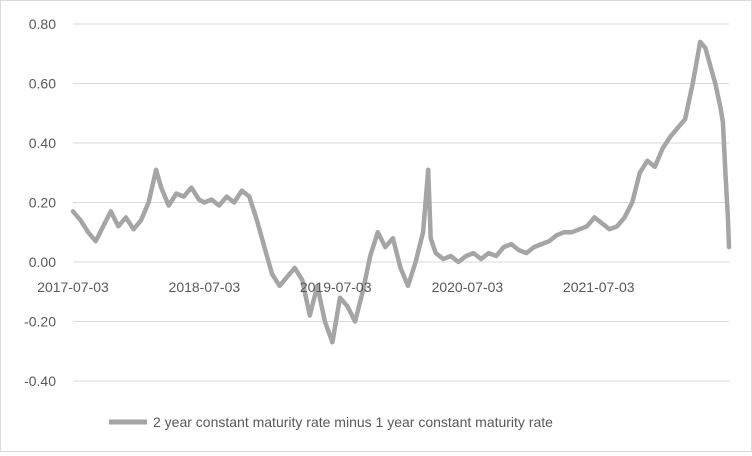 The height and width of the screenshot is (456, 752). Describe the element at coordinates (40, 322) in the screenshot. I see `y-tick-label: -0.20` at that location.